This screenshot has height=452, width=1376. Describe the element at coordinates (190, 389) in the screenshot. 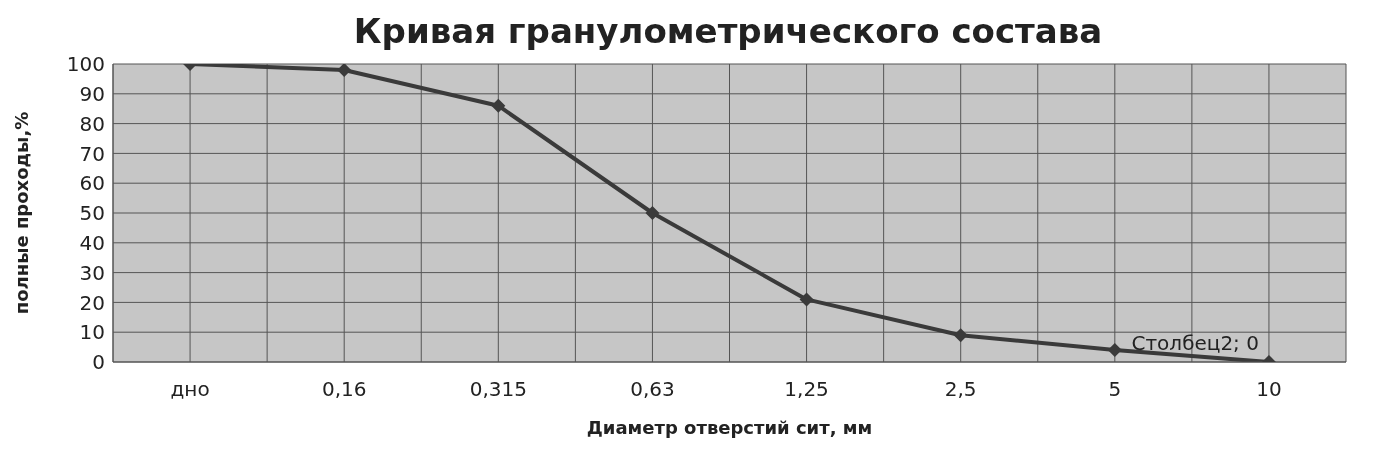

I see `x-tick-label: дно` at that location.